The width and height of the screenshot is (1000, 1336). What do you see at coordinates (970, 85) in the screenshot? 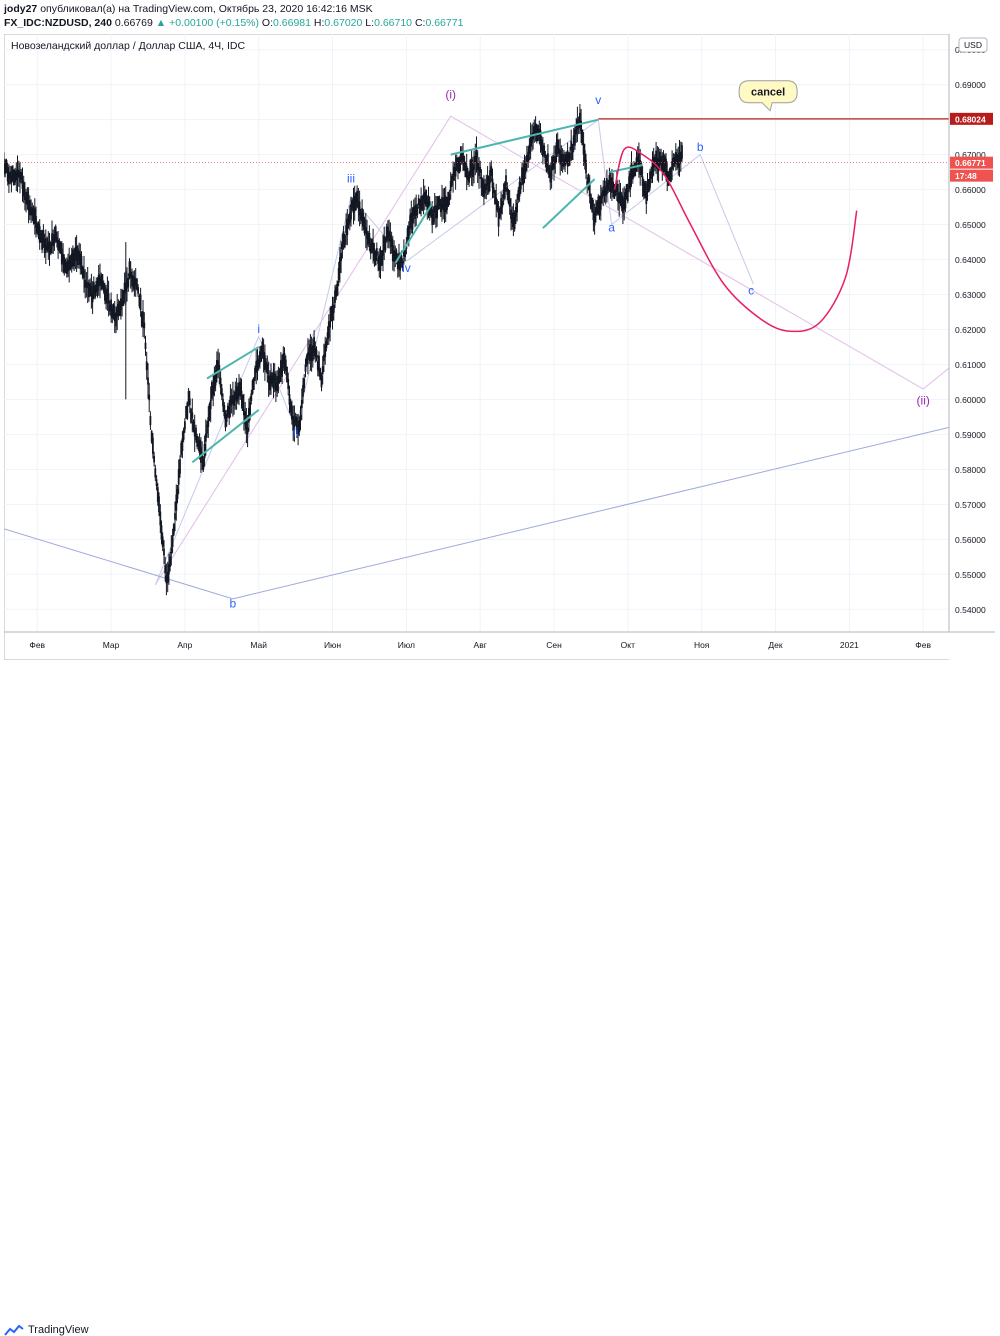
I see `price-tick-label: 0.69000` at bounding box center [970, 85].